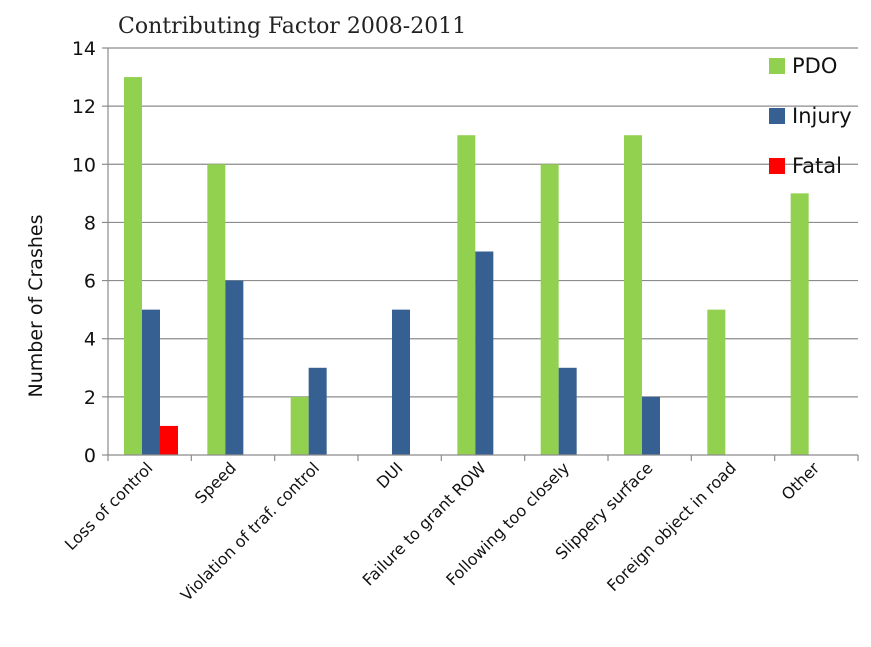 The height and width of the screenshot is (647, 871). What do you see at coordinates (84, 49) in the screenshot?
I see `y-tick-label: 14` at bounding box center [84, 49].